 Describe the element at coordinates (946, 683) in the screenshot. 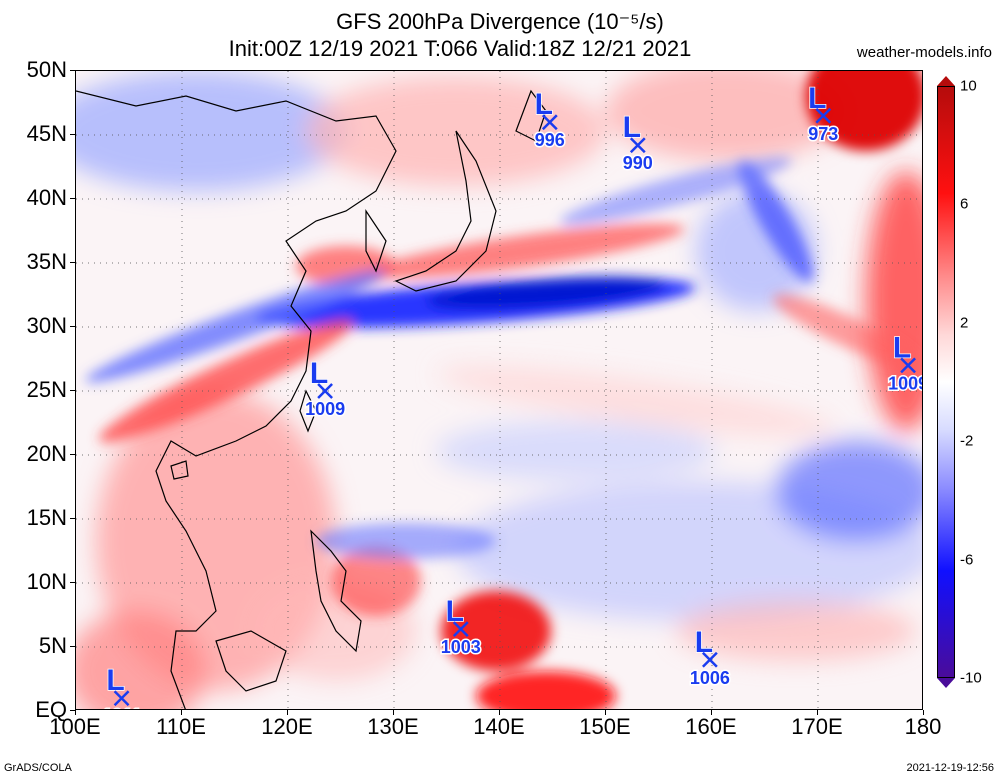

I see `colorbar-bottom-arrow` at that location.